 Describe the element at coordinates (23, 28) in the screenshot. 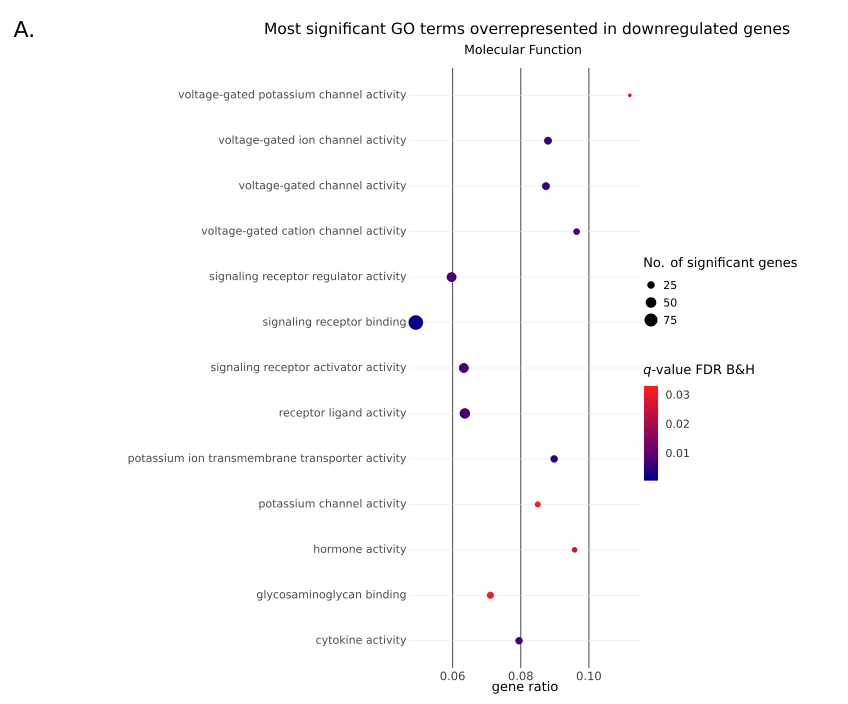

I see `text: A.` at that location.